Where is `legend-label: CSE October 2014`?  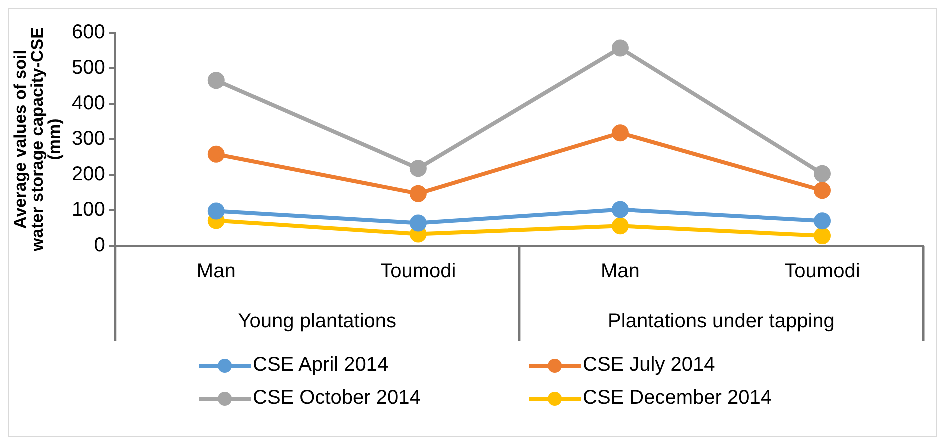
legend-label: CSE October 2014 is located at coordinates (337, 398).